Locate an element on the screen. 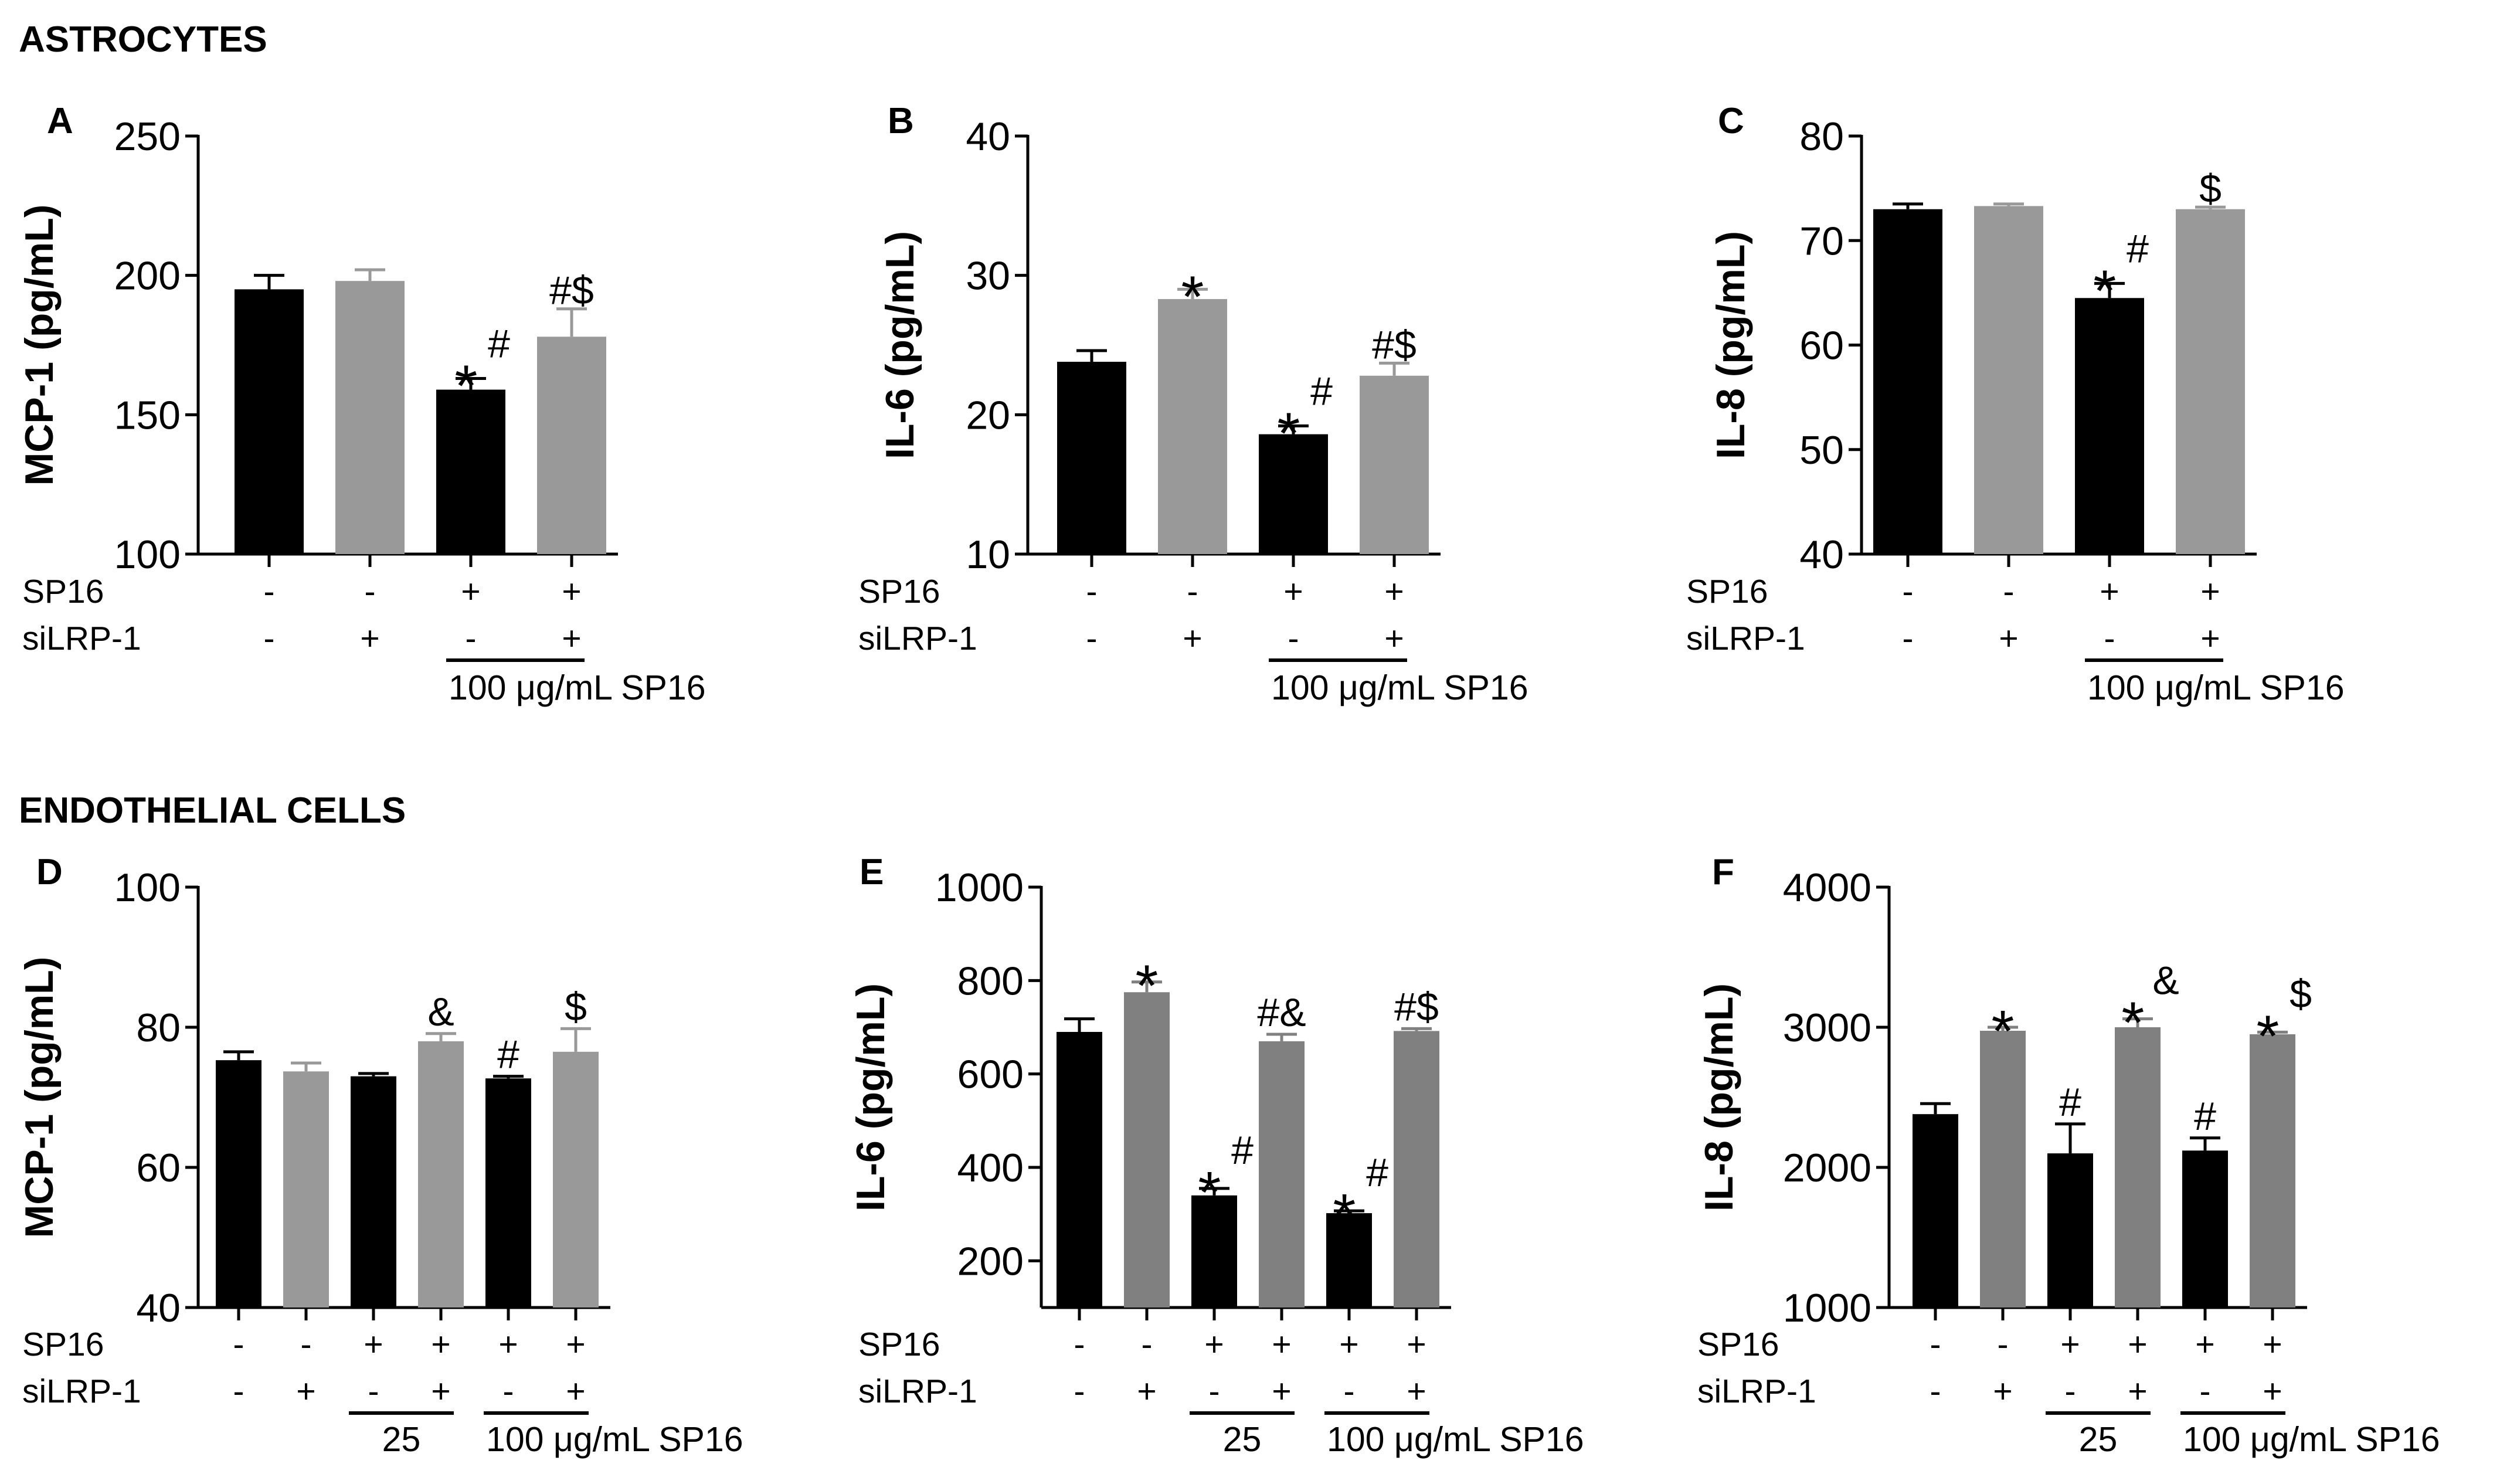  group-label: 25 is located at coordinates (1242, 1440).